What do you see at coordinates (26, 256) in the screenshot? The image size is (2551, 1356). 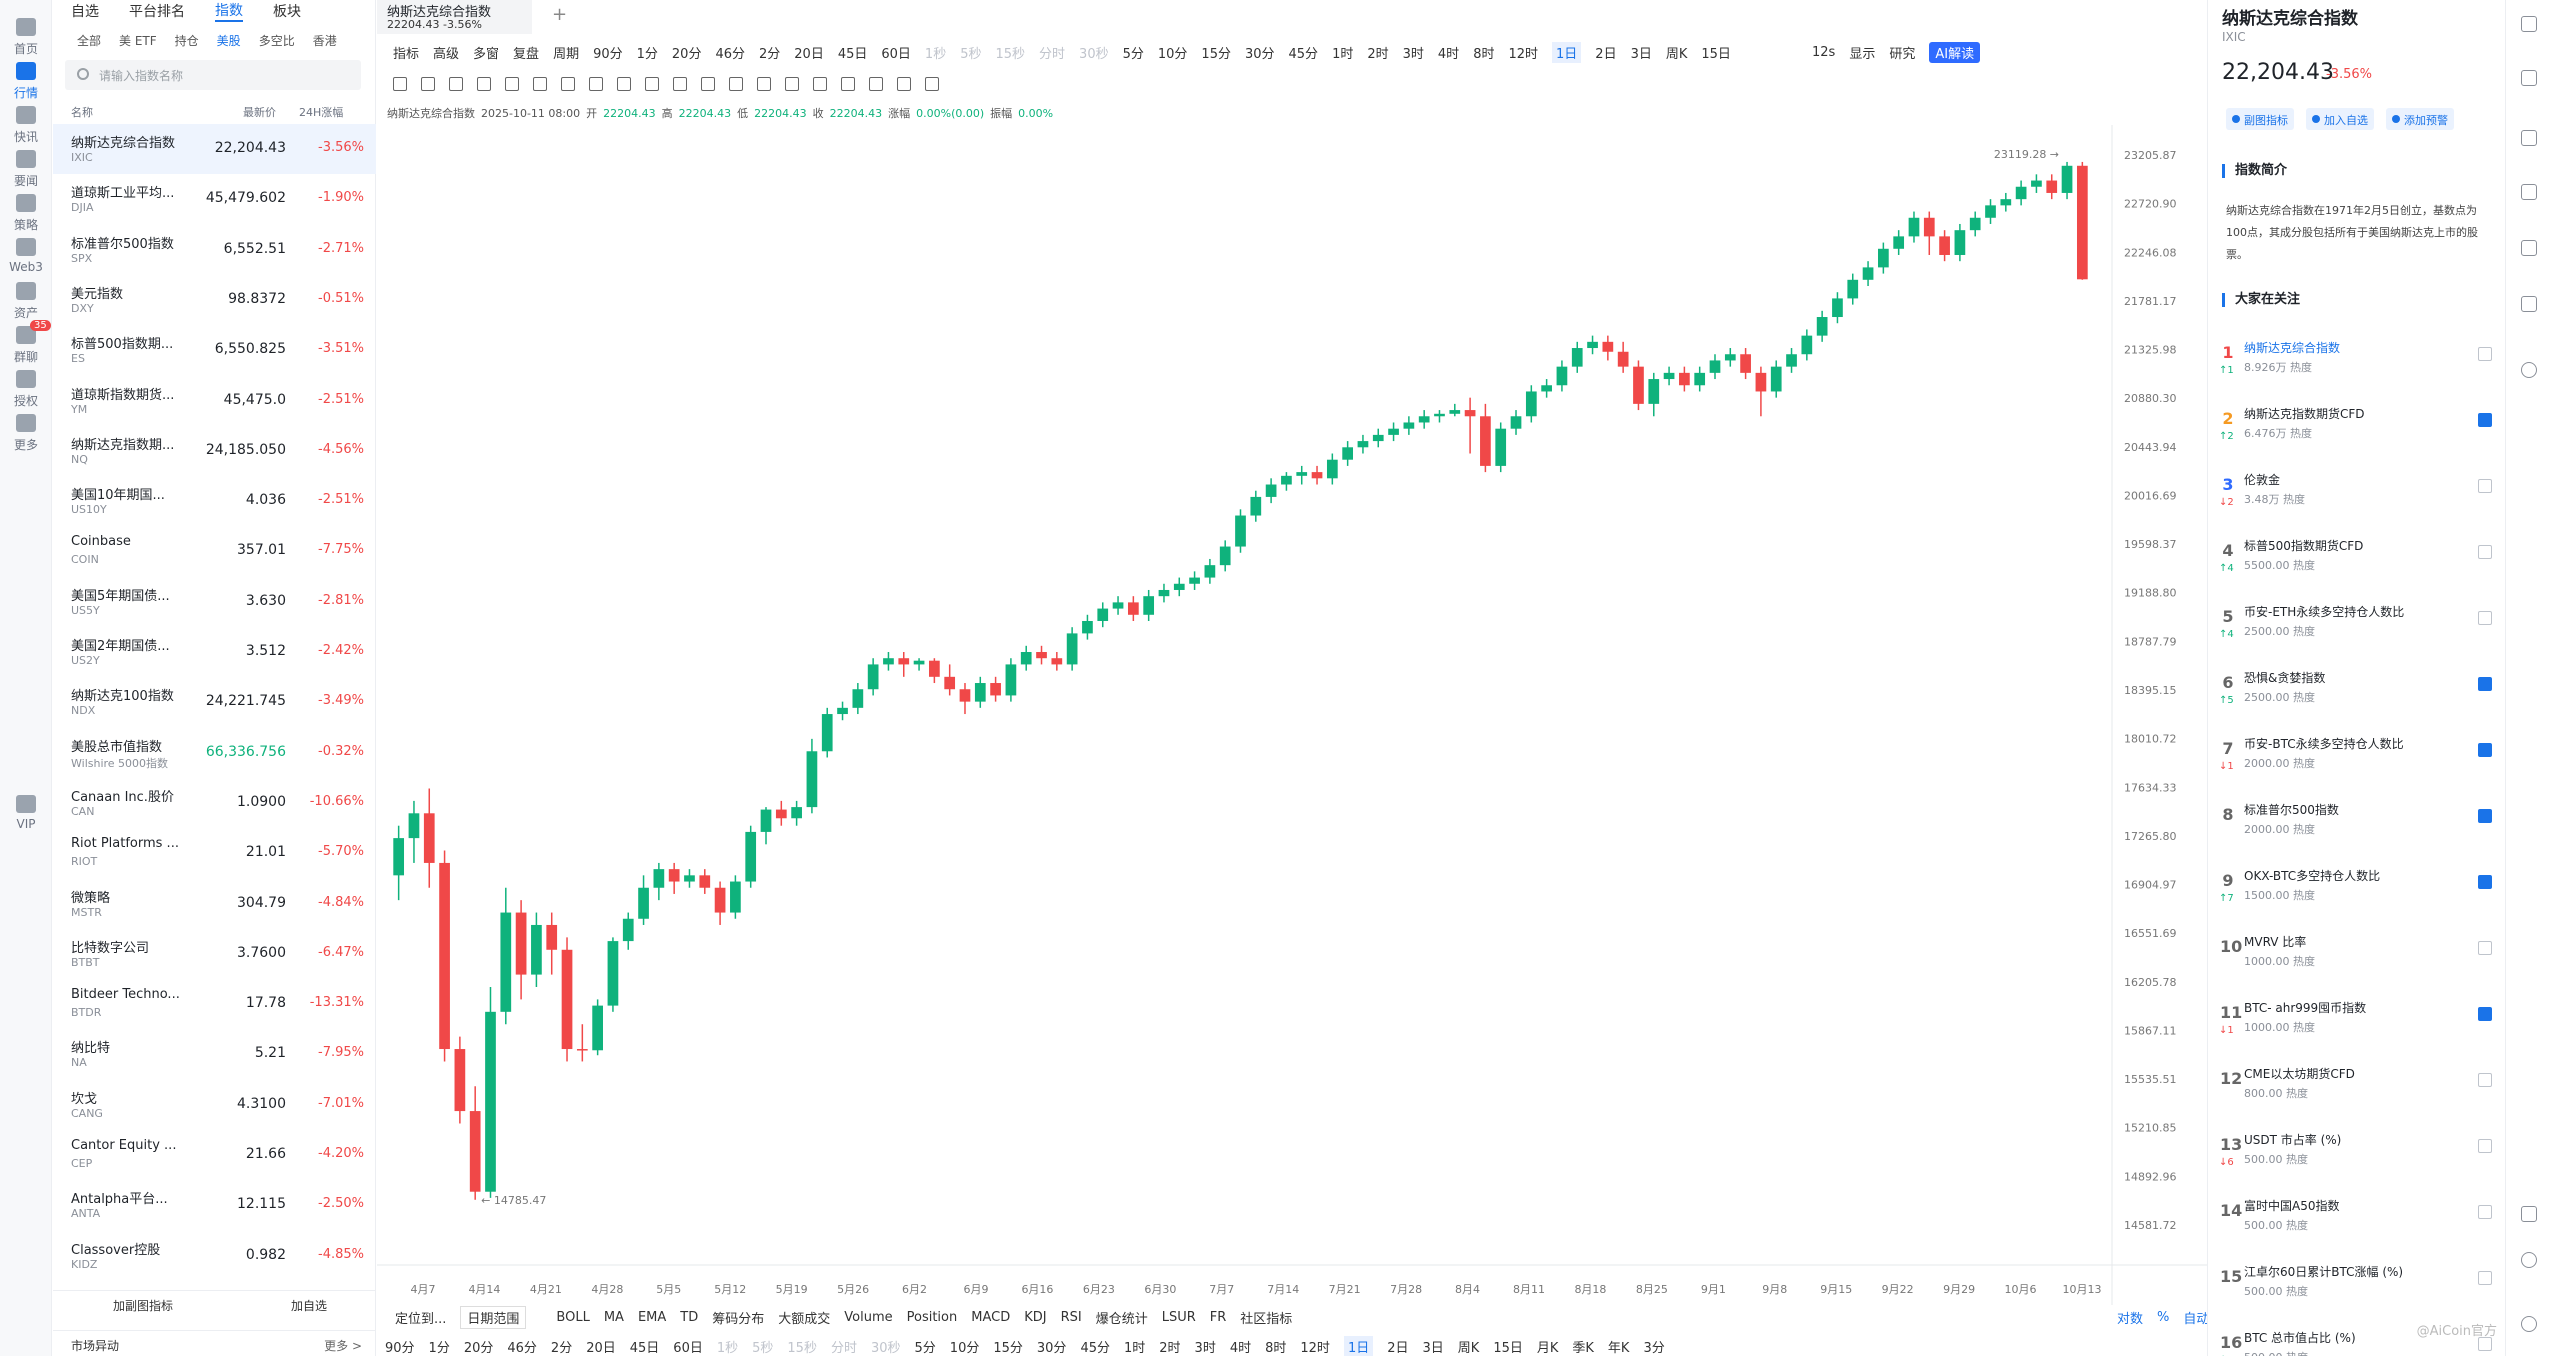 I see `nav-item-5: Web3` at bounding box center [26, 256].